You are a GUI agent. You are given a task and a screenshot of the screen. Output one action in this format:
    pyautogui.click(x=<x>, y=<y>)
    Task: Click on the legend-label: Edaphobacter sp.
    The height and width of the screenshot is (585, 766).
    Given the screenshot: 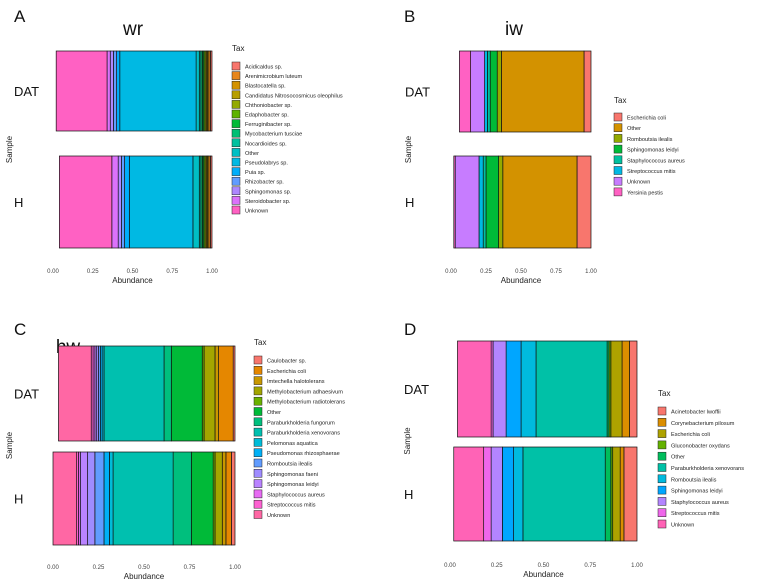 What is the action you would take?
    pyautogui.click(x=267, y=116)
    